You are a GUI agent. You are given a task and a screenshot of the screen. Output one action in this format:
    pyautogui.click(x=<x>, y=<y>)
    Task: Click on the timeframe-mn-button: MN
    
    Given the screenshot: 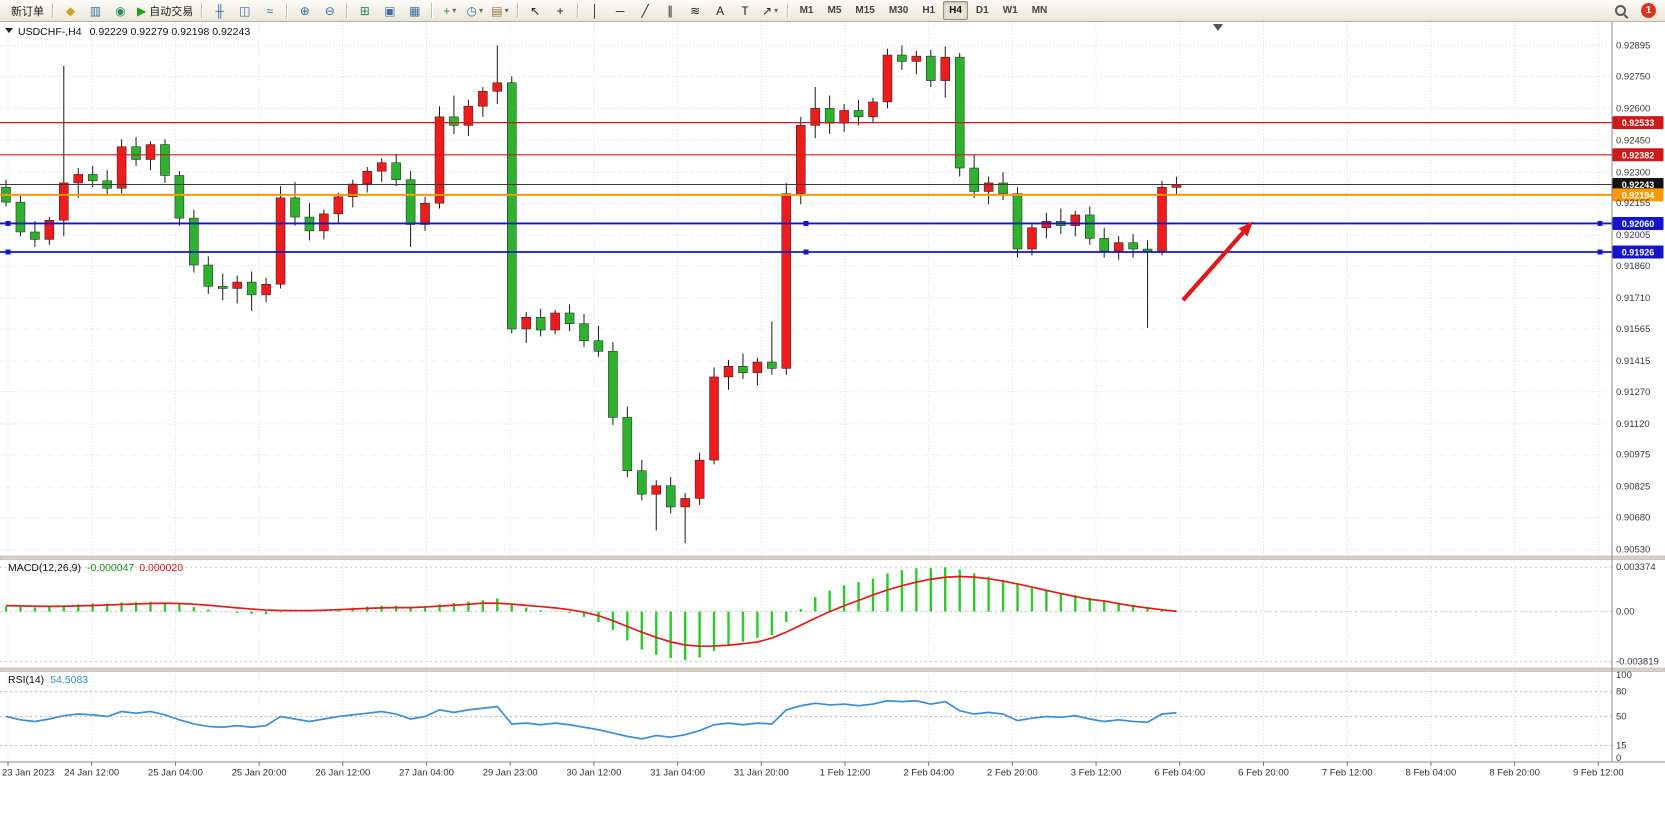 What is the action you would take?
    pyautogui.click(x=1039, y=10)
    